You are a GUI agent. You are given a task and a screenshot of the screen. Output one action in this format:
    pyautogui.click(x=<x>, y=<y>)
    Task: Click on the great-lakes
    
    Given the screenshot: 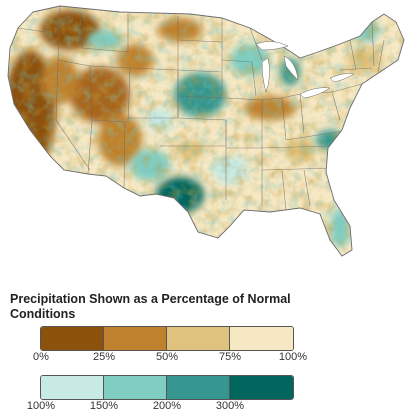 What is the action you would take?
    pyautogui.click(x=305, y=70)
    